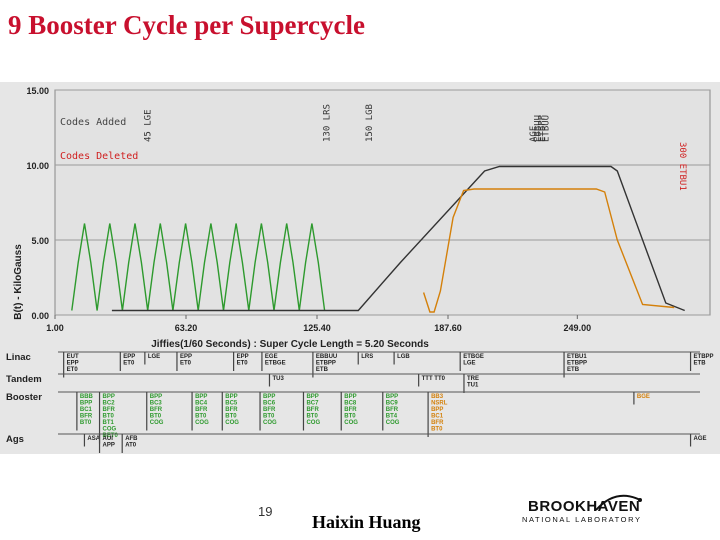 The width and height of the screenshot is (720, 540). What do you see at coordinates (326, 357) in the screenshot?
I see `event-code: EBBUU` at bounding box center [326, 357].